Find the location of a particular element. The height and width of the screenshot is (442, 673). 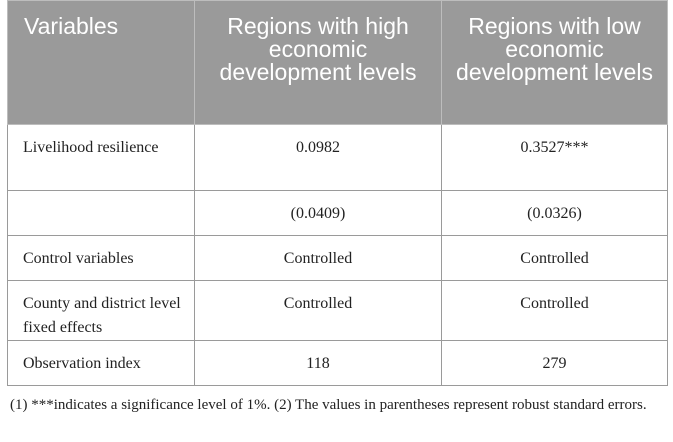

row-label is located at coordinates (101, 213).